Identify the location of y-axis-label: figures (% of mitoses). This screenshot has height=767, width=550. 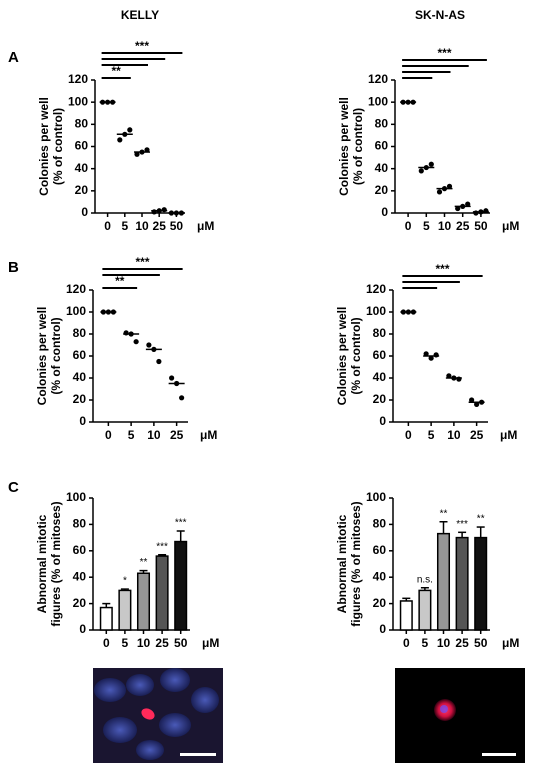
(56, 563).